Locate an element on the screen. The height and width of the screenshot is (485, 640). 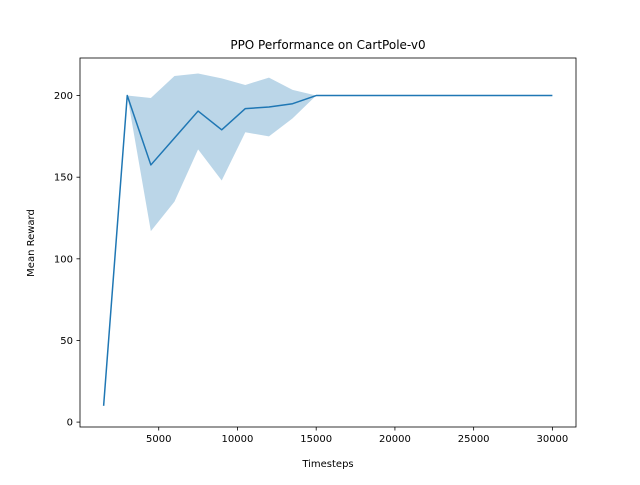
x-axis-label: Timesteps is located at coordinates (327, 464).